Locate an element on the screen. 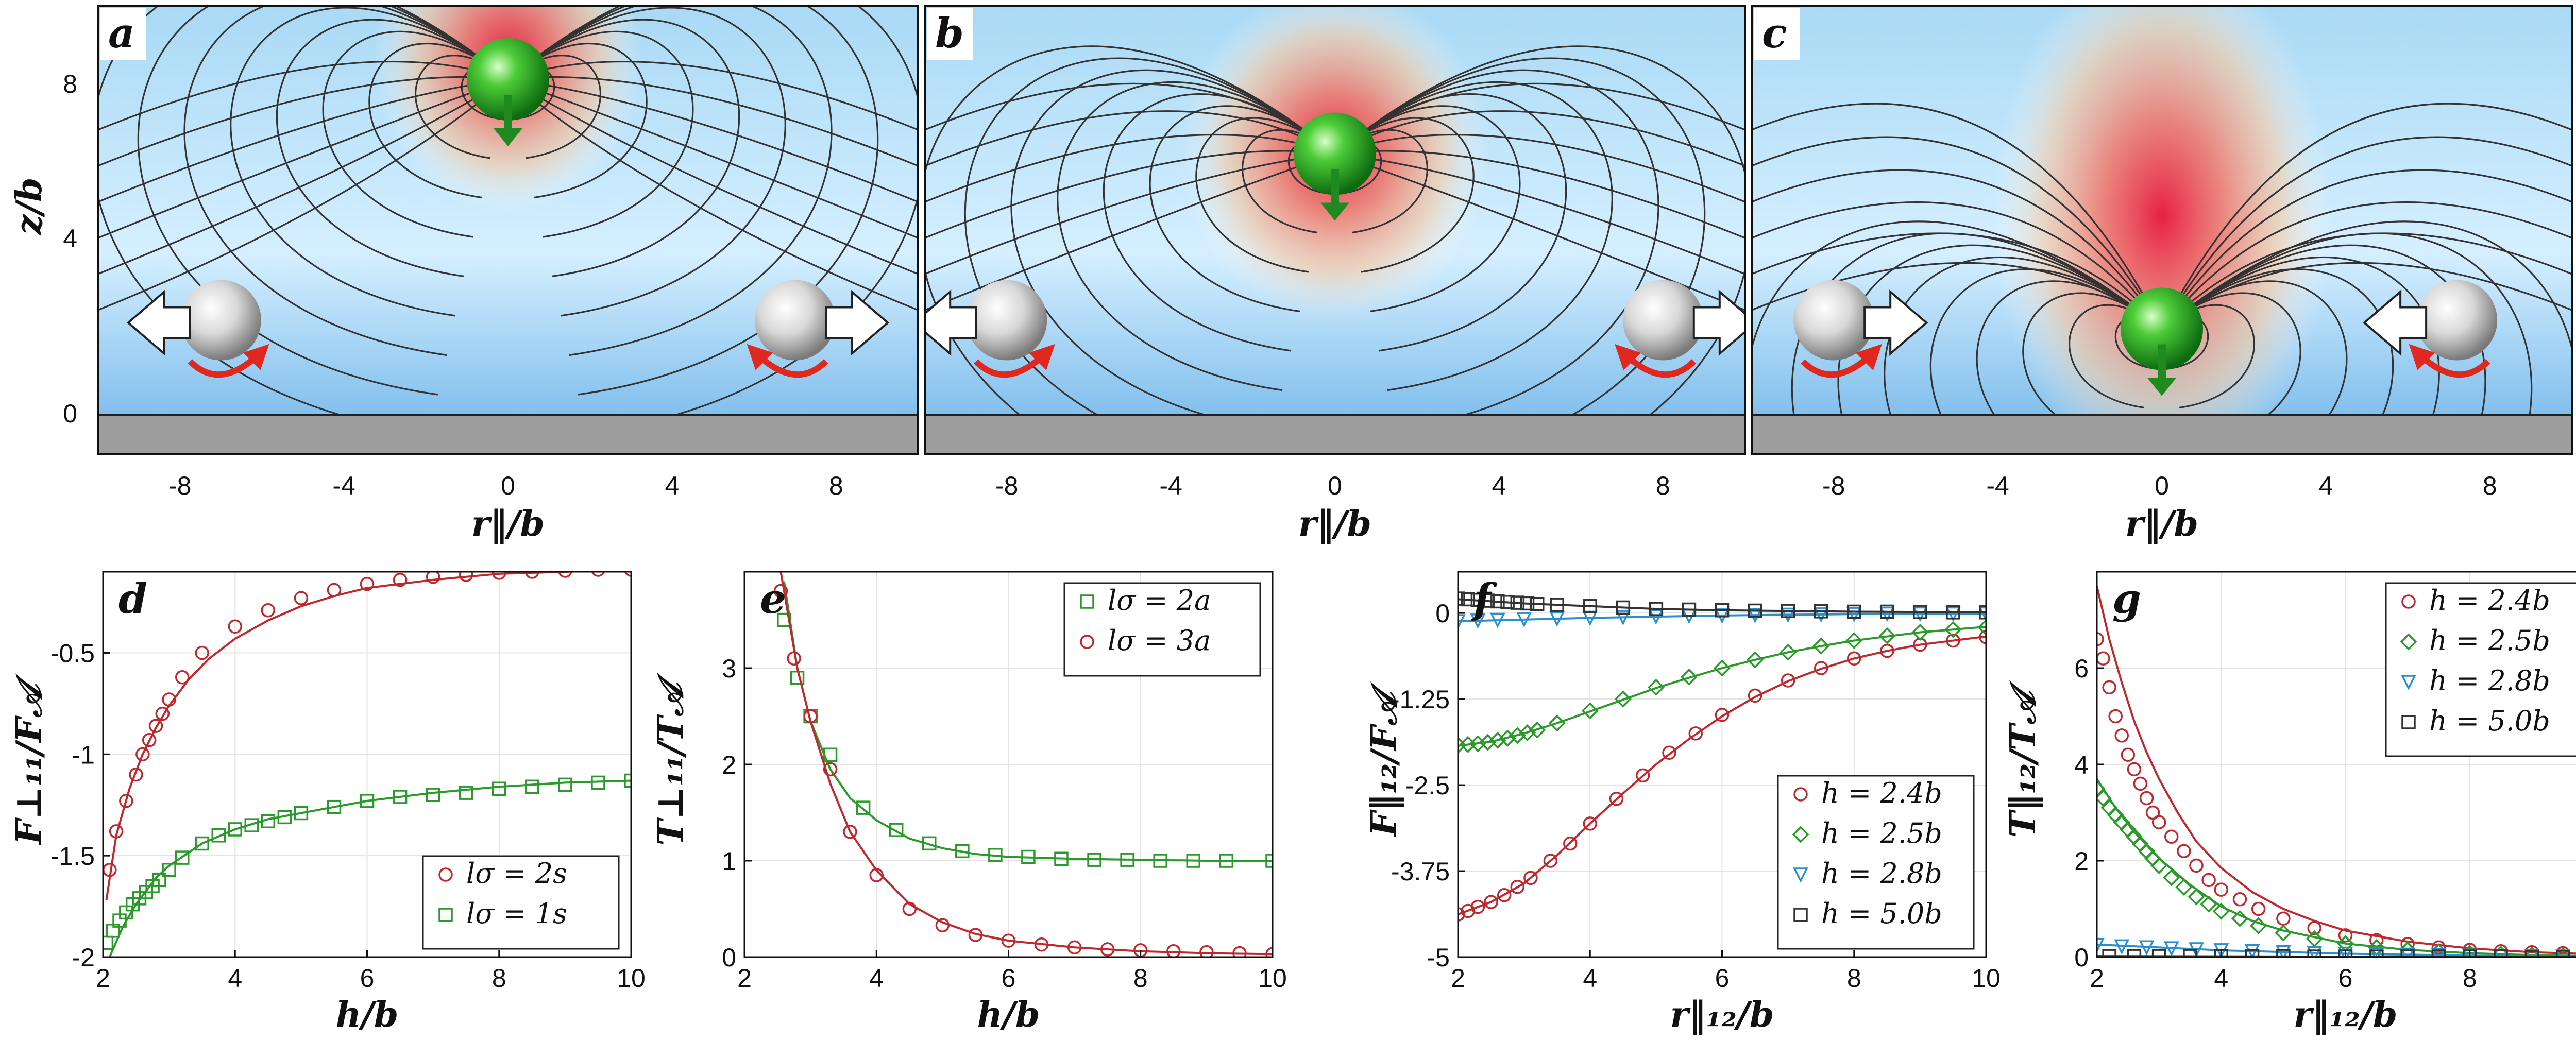 This screenshot has height=1040, width=2576. panel-a-frame is located at coordinates (508, 230).